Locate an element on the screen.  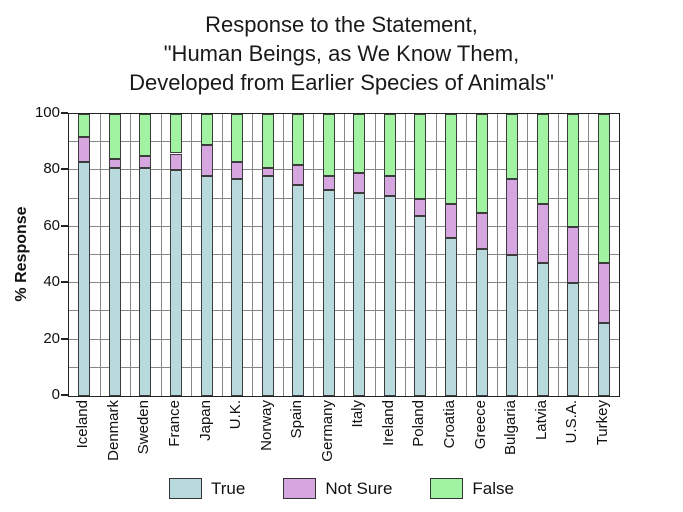
x-tick-label-ireland: Ireland is located at coordinates (388, 423).